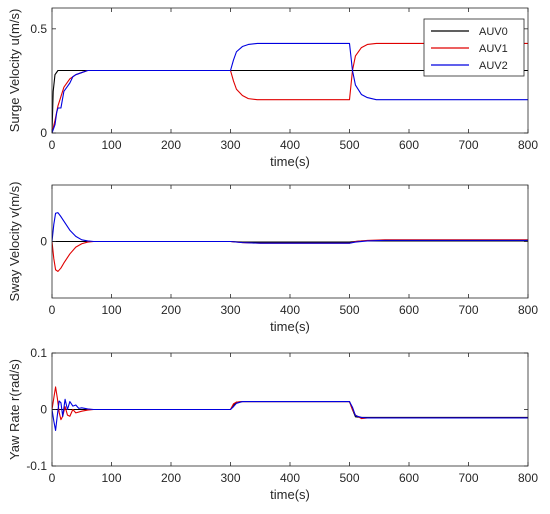 The width and height of the screenshot is (550, 514). I want to click on legend-label-auv1: AUV1, so click(493, 49).